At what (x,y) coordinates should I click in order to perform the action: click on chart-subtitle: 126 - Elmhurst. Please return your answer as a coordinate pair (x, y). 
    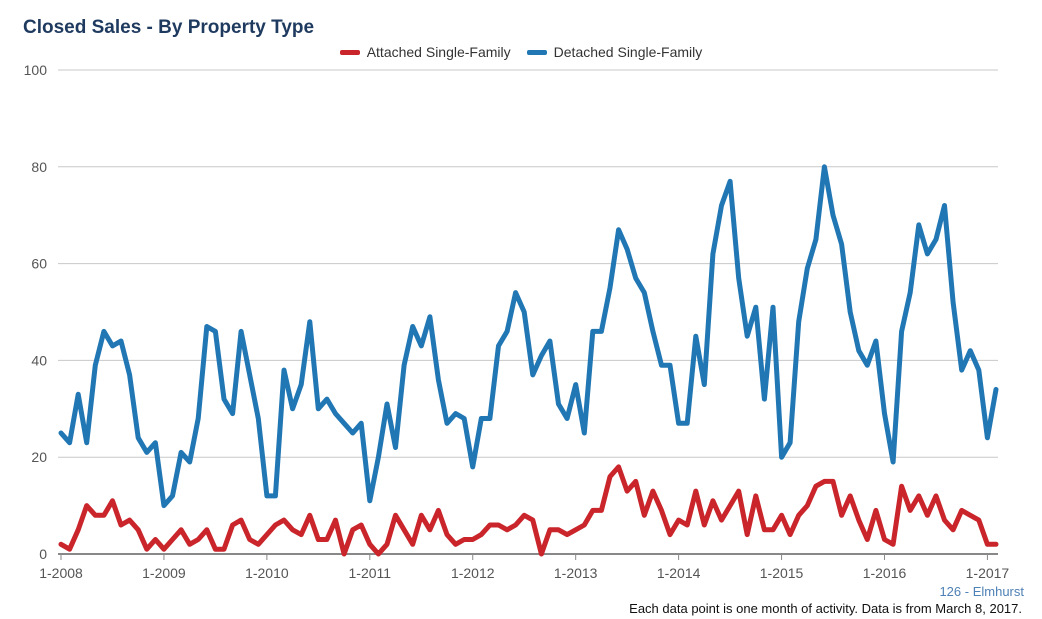
    Looking at the image, I should click on (981, 591).